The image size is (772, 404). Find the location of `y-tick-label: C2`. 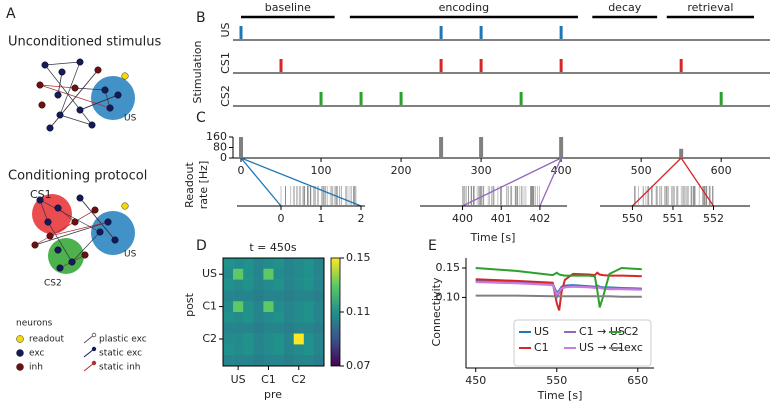

y-tick-label: C2 is located at coordinates (209, 338).